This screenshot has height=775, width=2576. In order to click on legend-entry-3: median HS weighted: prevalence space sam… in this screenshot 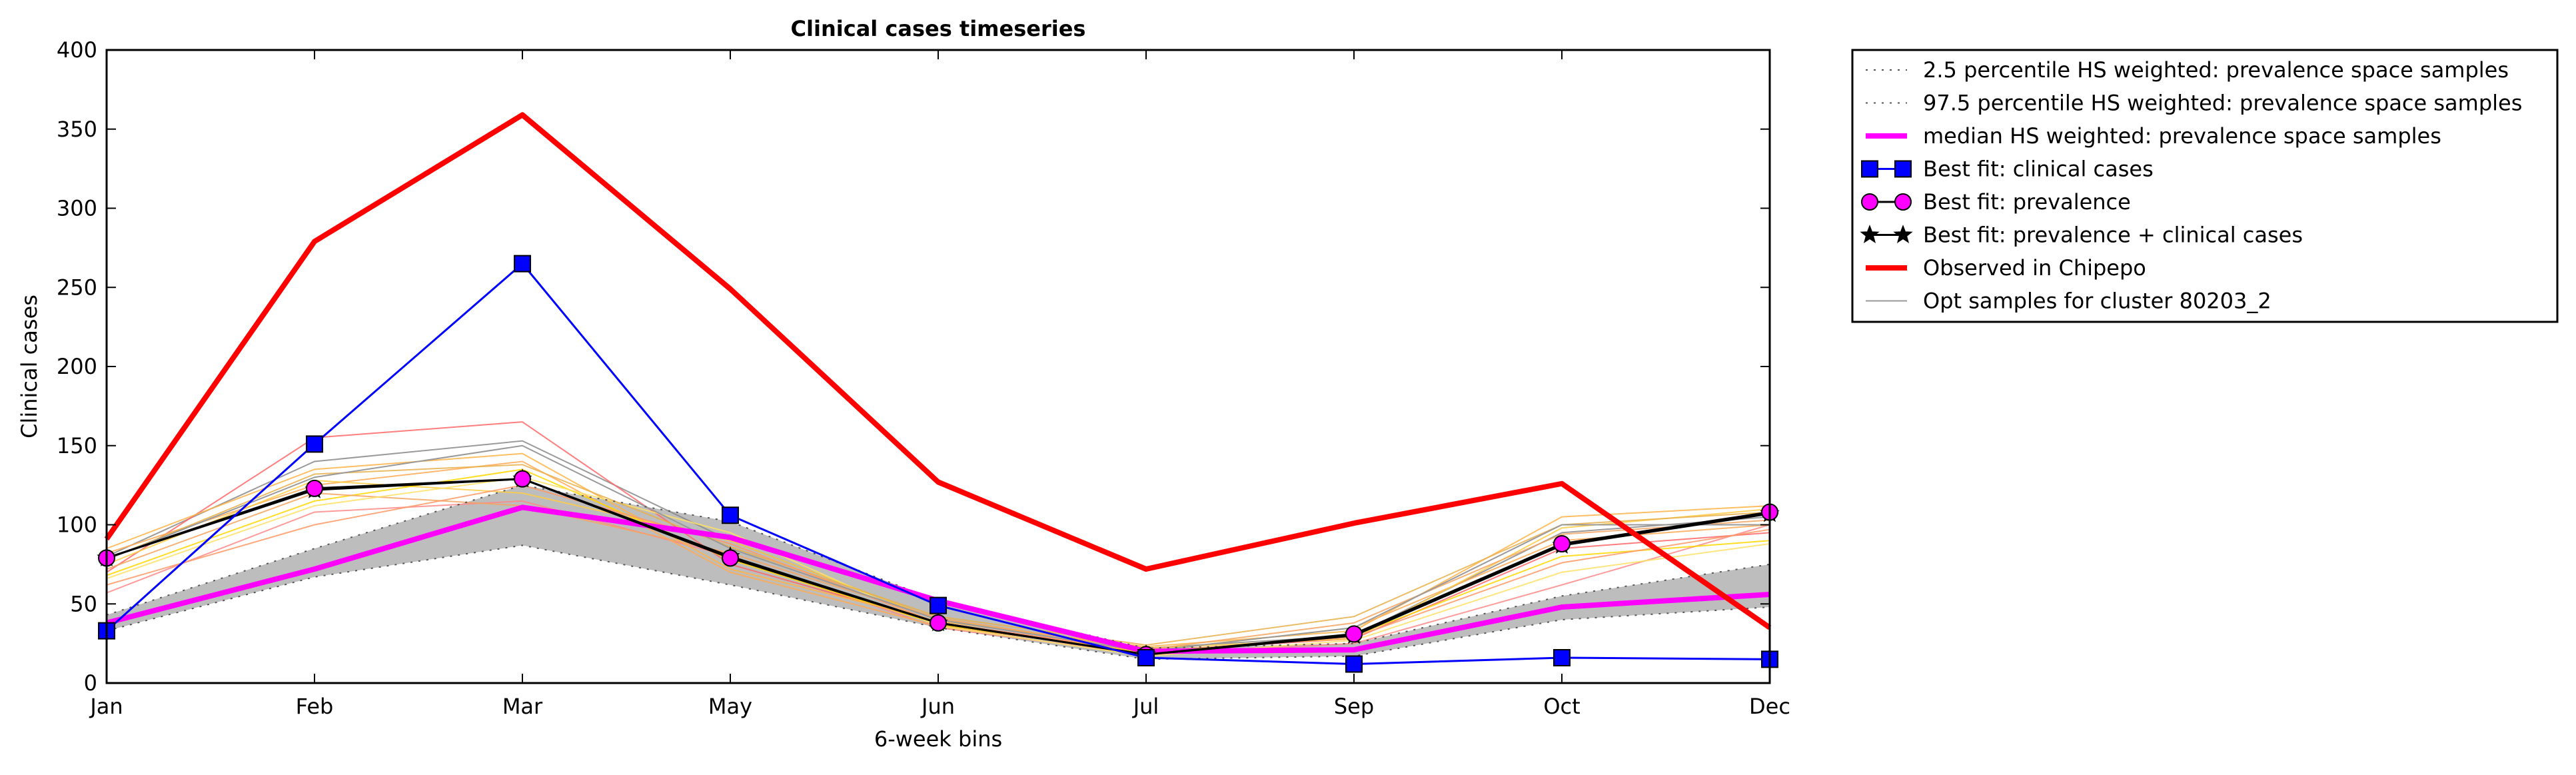, I will do `click(2153, 136)`.